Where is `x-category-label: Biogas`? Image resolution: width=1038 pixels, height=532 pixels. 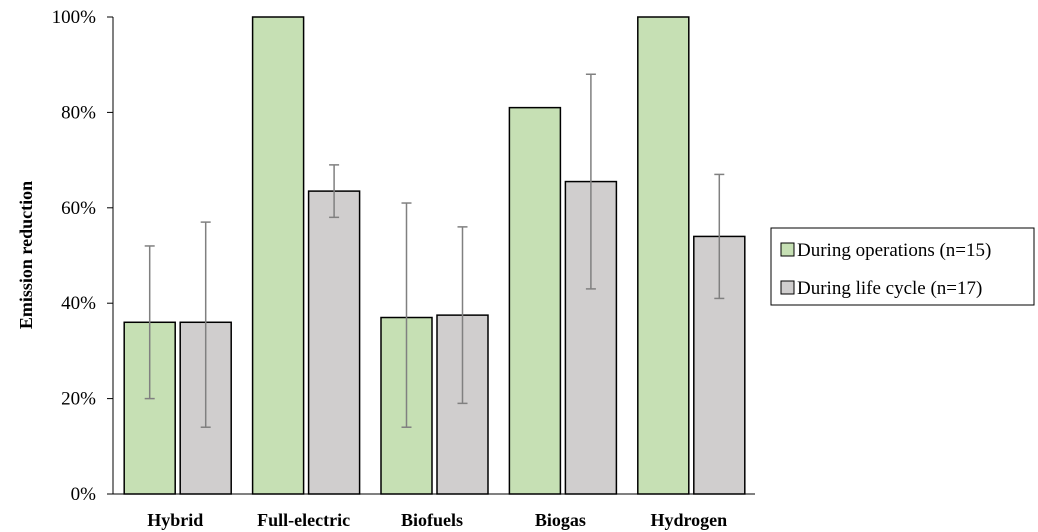
x-category-label: Biogas is located at coordinates (560, 520).